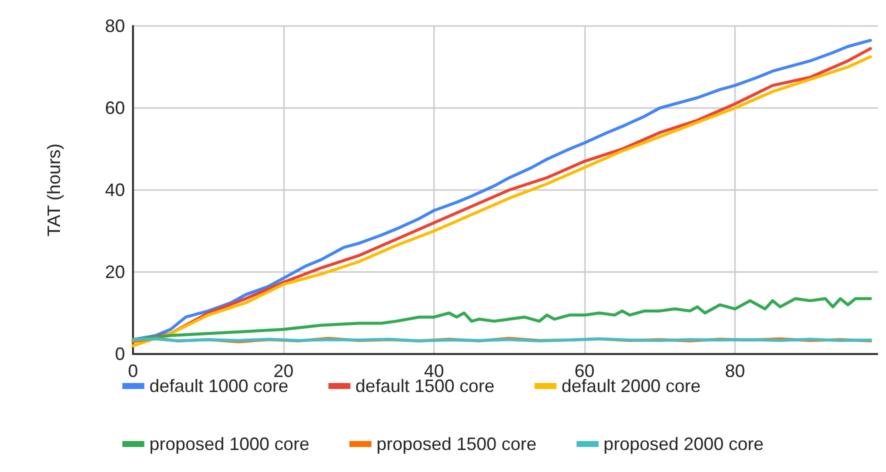 Image resolution: width=886 pixels, height=472 pixels. I want to click on y-tick-label: 40, so click(114, 190).